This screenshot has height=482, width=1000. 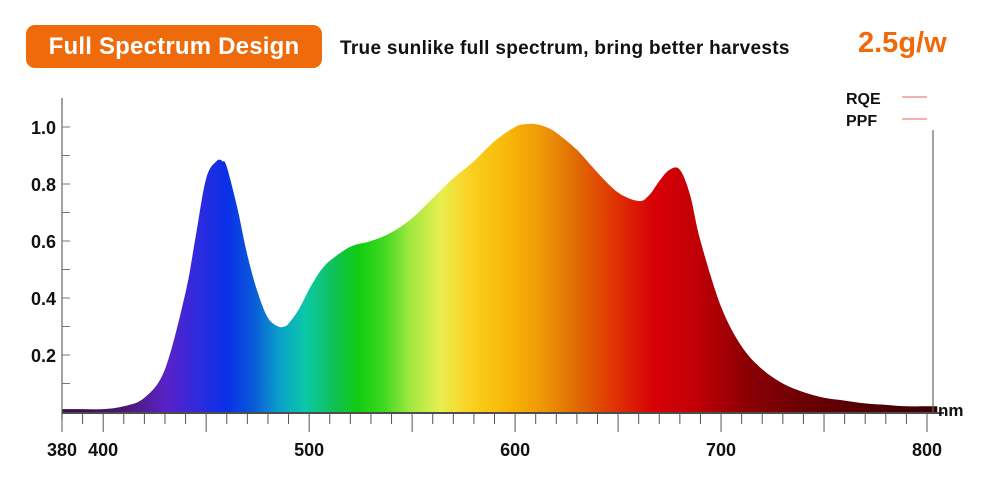 What do you see at coordinates (309, 450) in the screenshot?
I see `x-tick-label: 500` at bounding box center [309, 450].